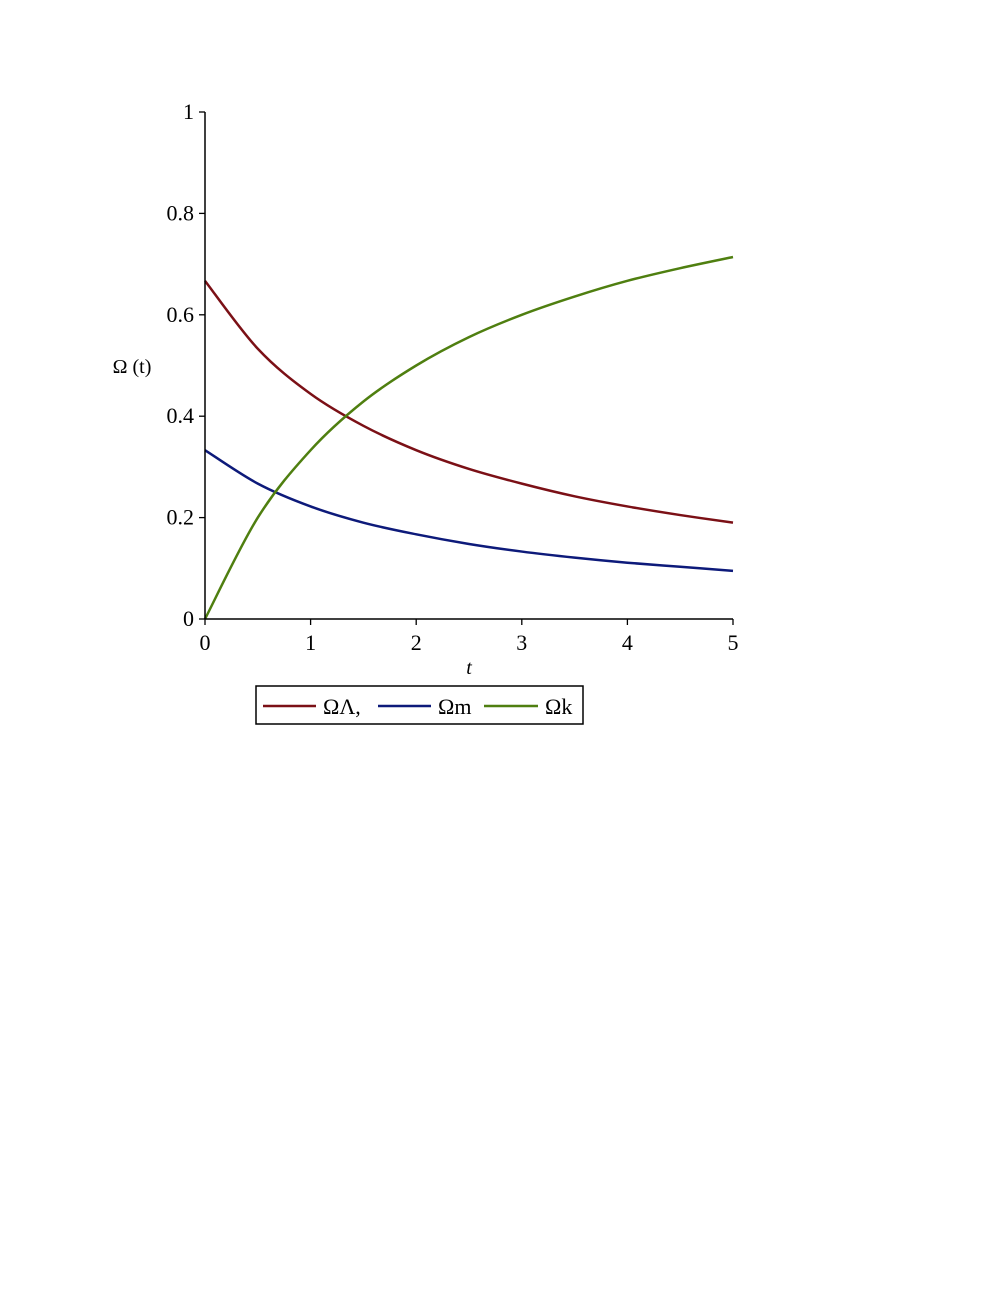  Describe the element at coordinates (469, 668) in the screenshot. I see `x-axis-label: t` at that location.